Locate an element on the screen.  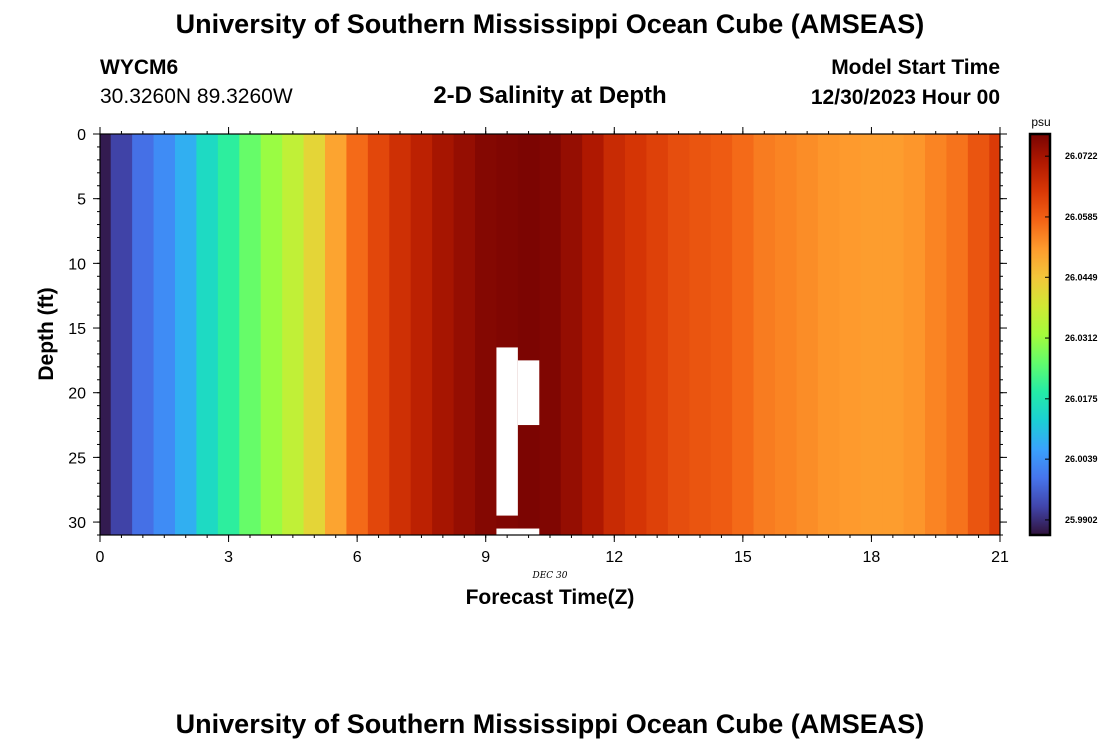
y-axis-title: Depth (ft) is located at coordinates (46, 333).